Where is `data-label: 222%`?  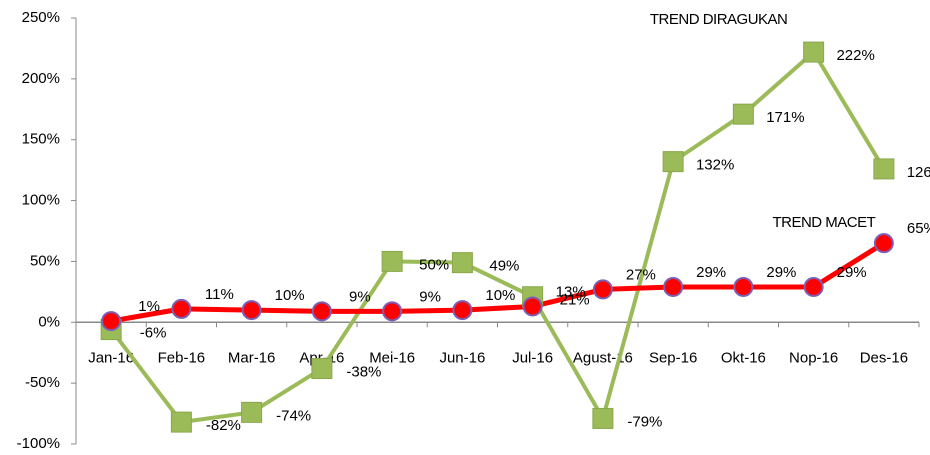 data-label: 222% is located at coordinates (855, 55).